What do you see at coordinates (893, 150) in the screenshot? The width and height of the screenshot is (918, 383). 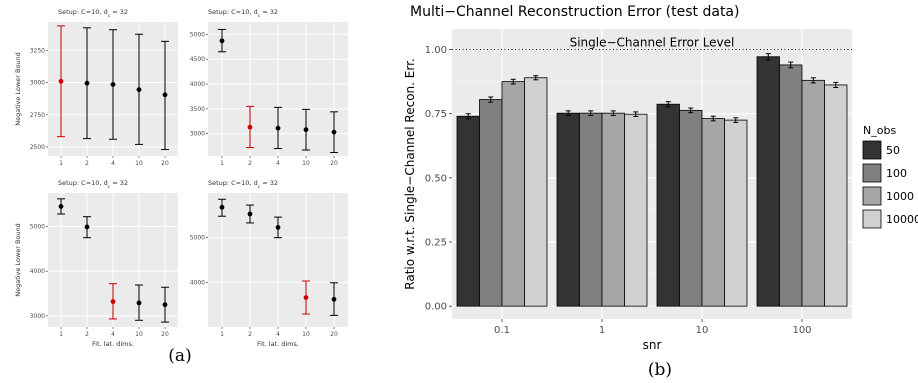 I see `legend-label: 50` at bounding box center [893, 150].